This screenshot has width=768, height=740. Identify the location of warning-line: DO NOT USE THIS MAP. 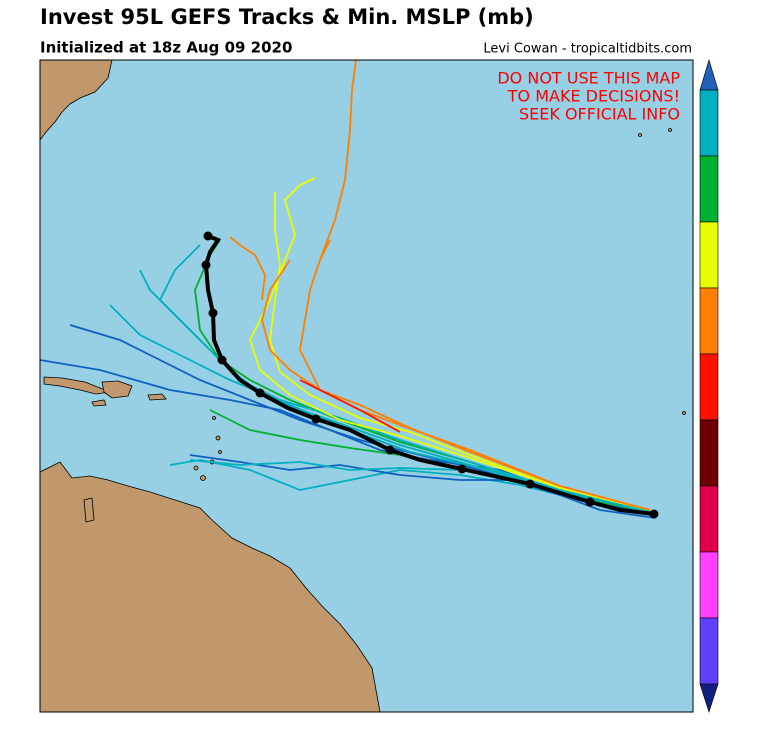
(588, 78).